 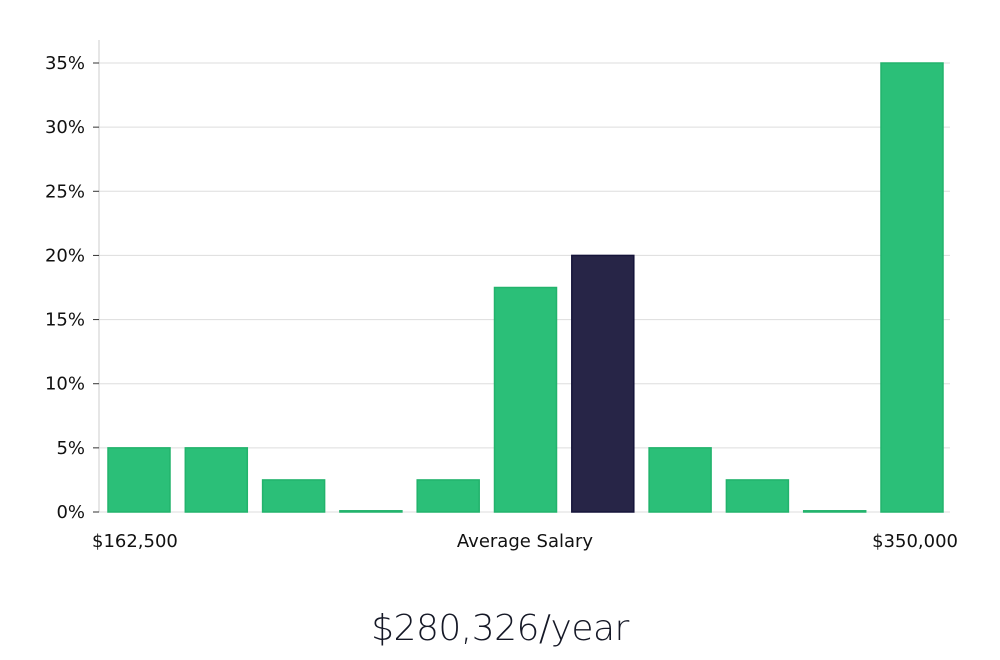 I want to click on y-tick-label: 20%, so click(x=65, y=255).